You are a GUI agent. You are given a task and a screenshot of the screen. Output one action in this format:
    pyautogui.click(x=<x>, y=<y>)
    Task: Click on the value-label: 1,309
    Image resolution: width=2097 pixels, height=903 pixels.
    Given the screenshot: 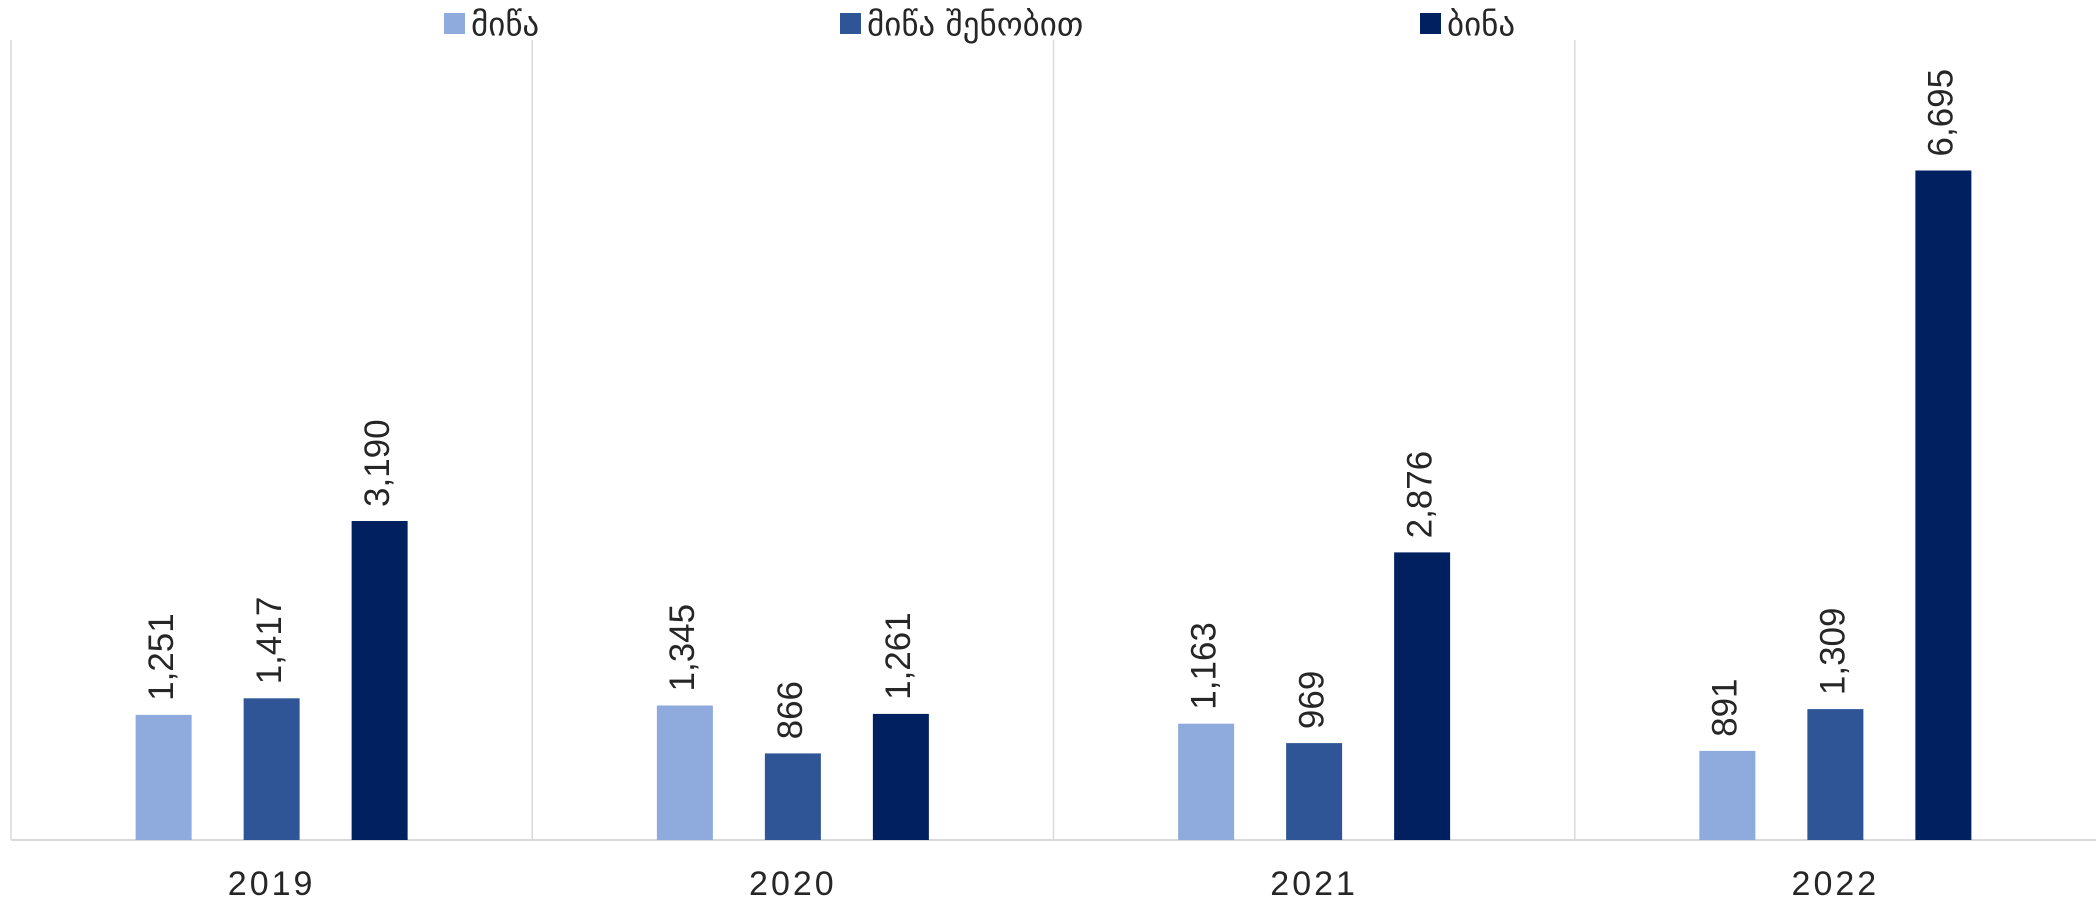 What is the action you would take?
    pyautogui.click(x=1833, y=652)
    